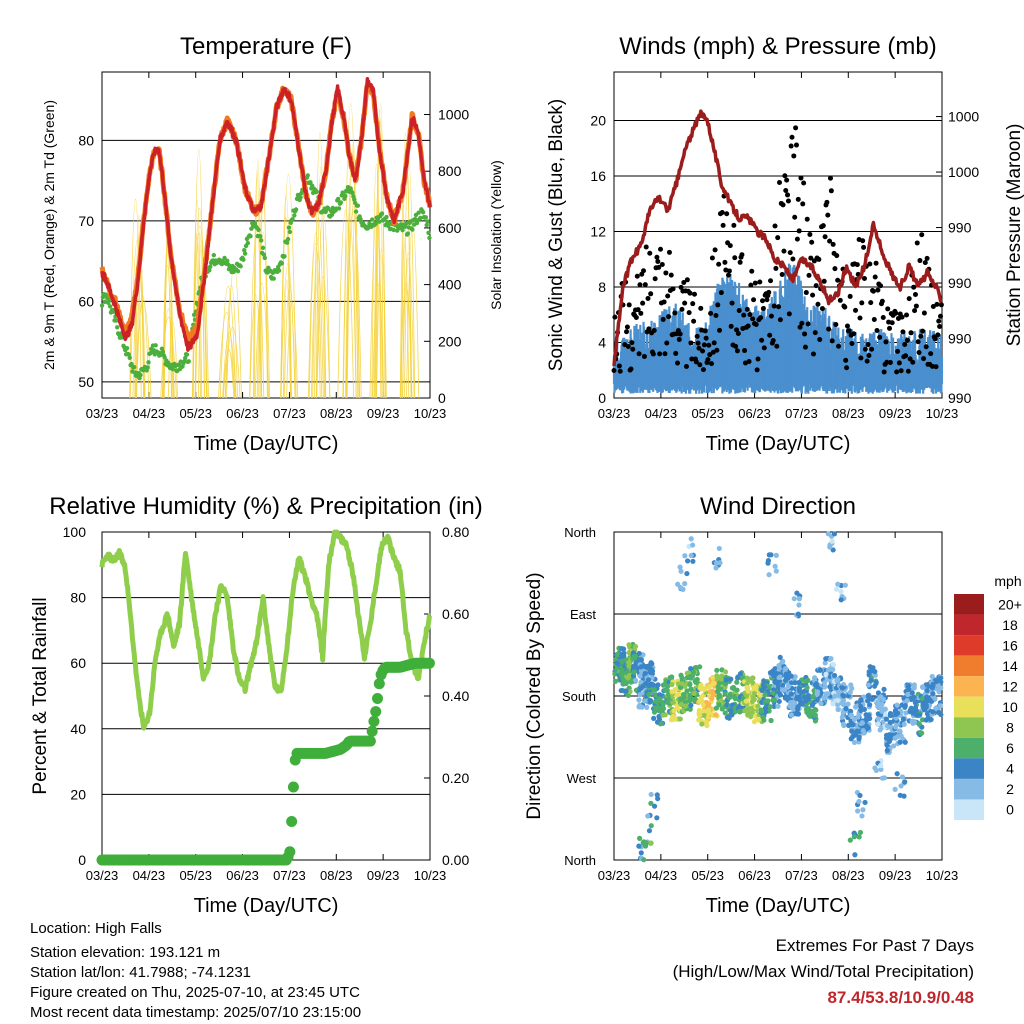 This screenshot has height=1024, width=1024. I want to click on temperature-y2tick-label: 1000, so click(453, 115).